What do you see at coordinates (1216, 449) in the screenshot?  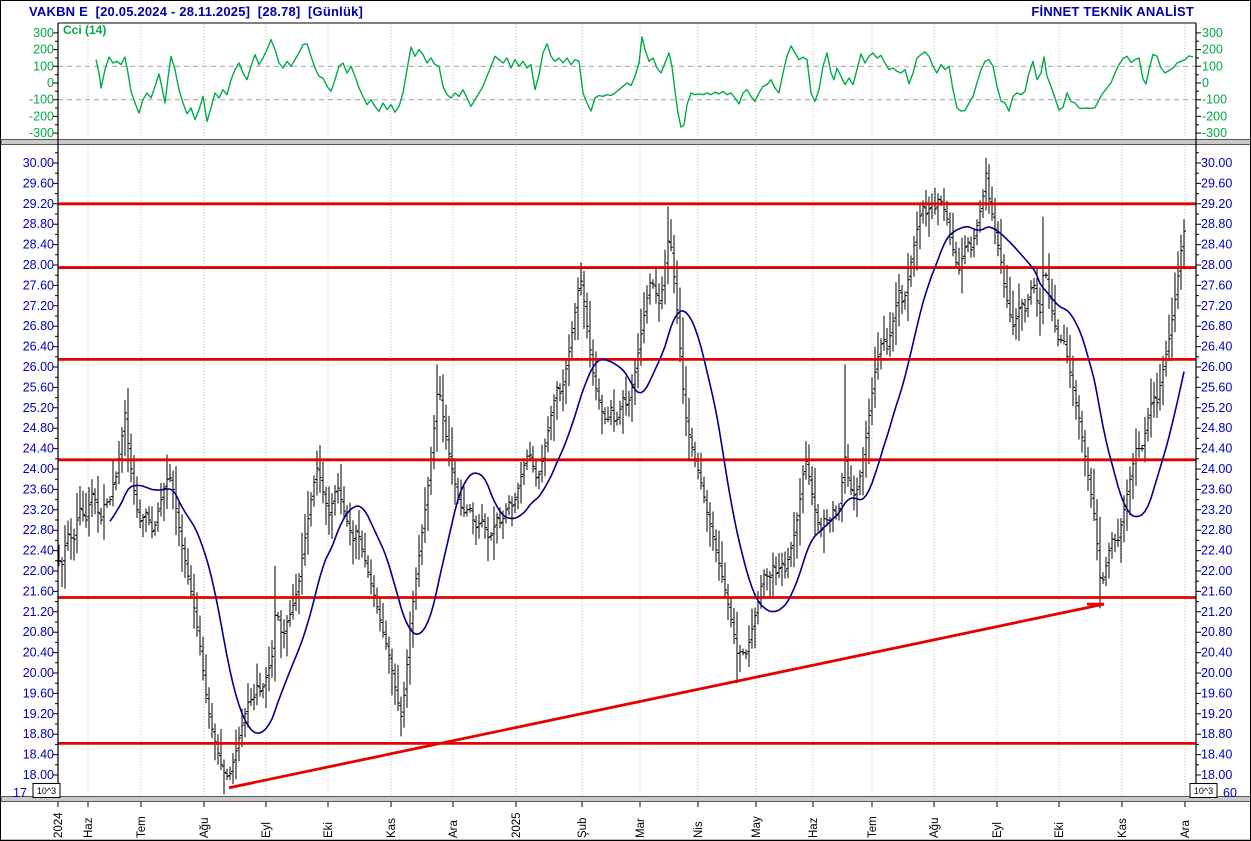 I see `axis-label: 24.40` at bounding box center [1216, 449].